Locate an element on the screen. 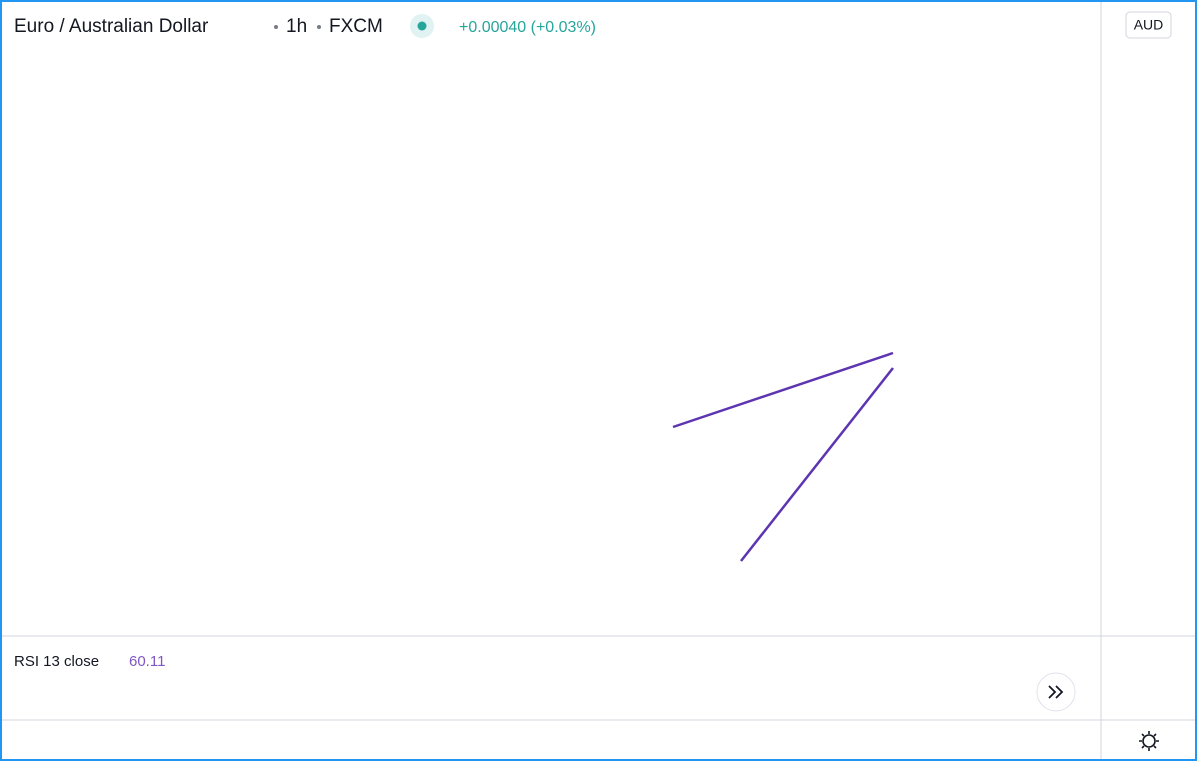 The image size is (1197, 761). price-change: +0.00040 (+0.03%) is located at coordinates (527, 27).